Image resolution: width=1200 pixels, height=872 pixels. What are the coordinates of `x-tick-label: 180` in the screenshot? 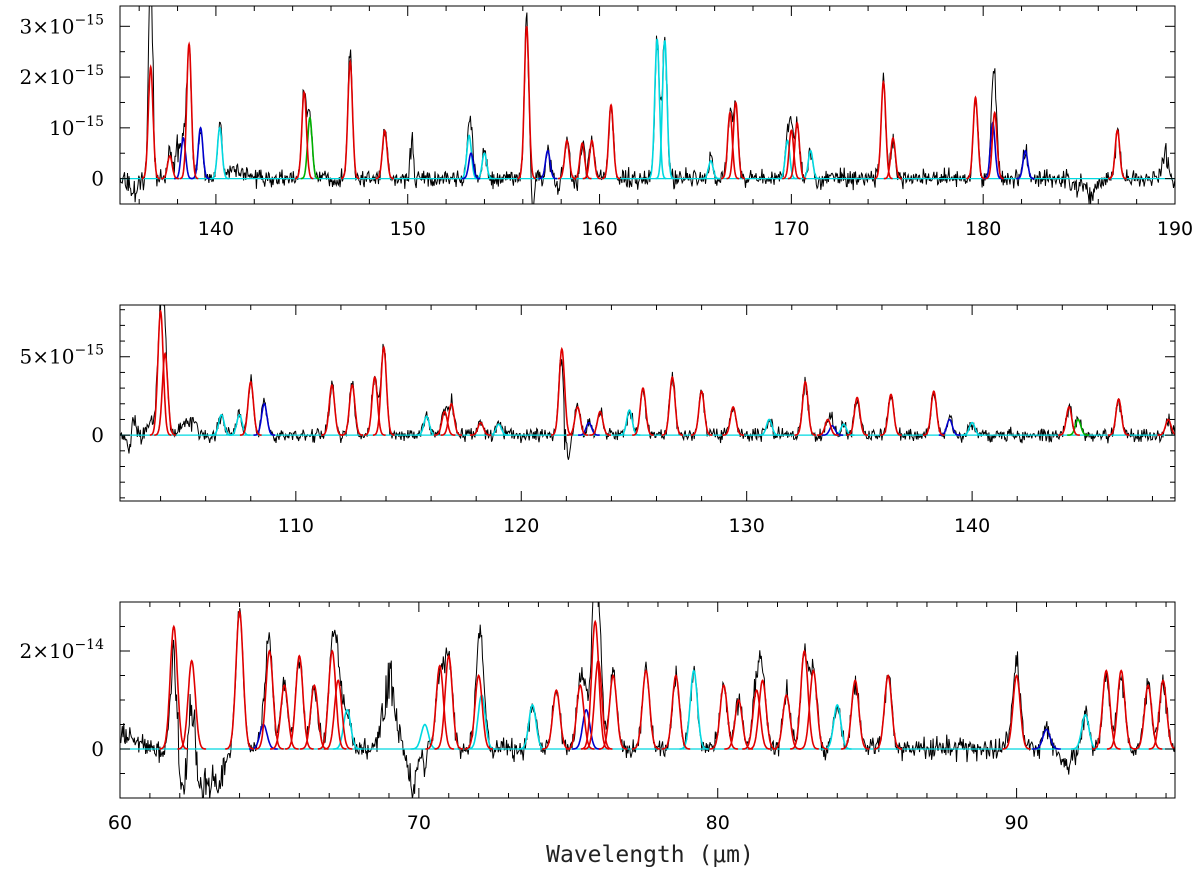 It's located at (983, 229).